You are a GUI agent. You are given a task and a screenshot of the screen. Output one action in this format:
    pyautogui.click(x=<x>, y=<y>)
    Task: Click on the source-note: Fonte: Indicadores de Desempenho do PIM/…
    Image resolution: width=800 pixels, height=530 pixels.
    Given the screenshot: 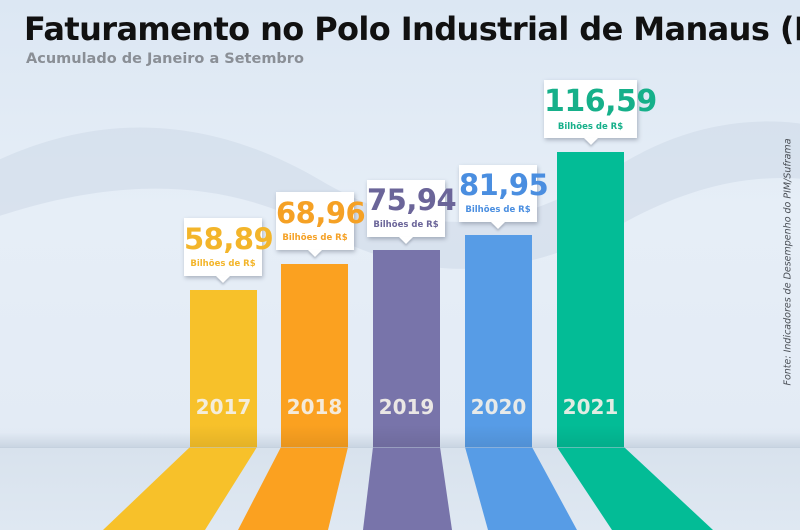 What is the action you would take?
    pyautogui.click(x=788, y=262)
    